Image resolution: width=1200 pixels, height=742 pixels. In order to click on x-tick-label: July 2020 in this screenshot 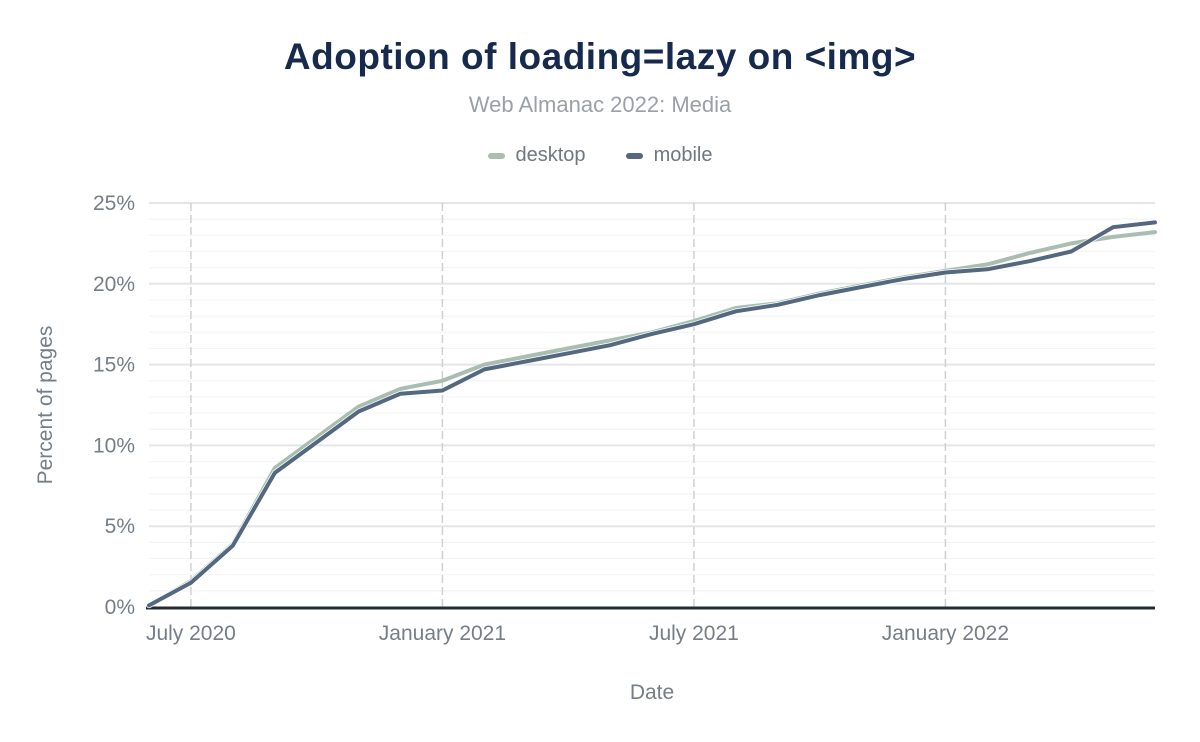, I will do `click(191, 633)`.